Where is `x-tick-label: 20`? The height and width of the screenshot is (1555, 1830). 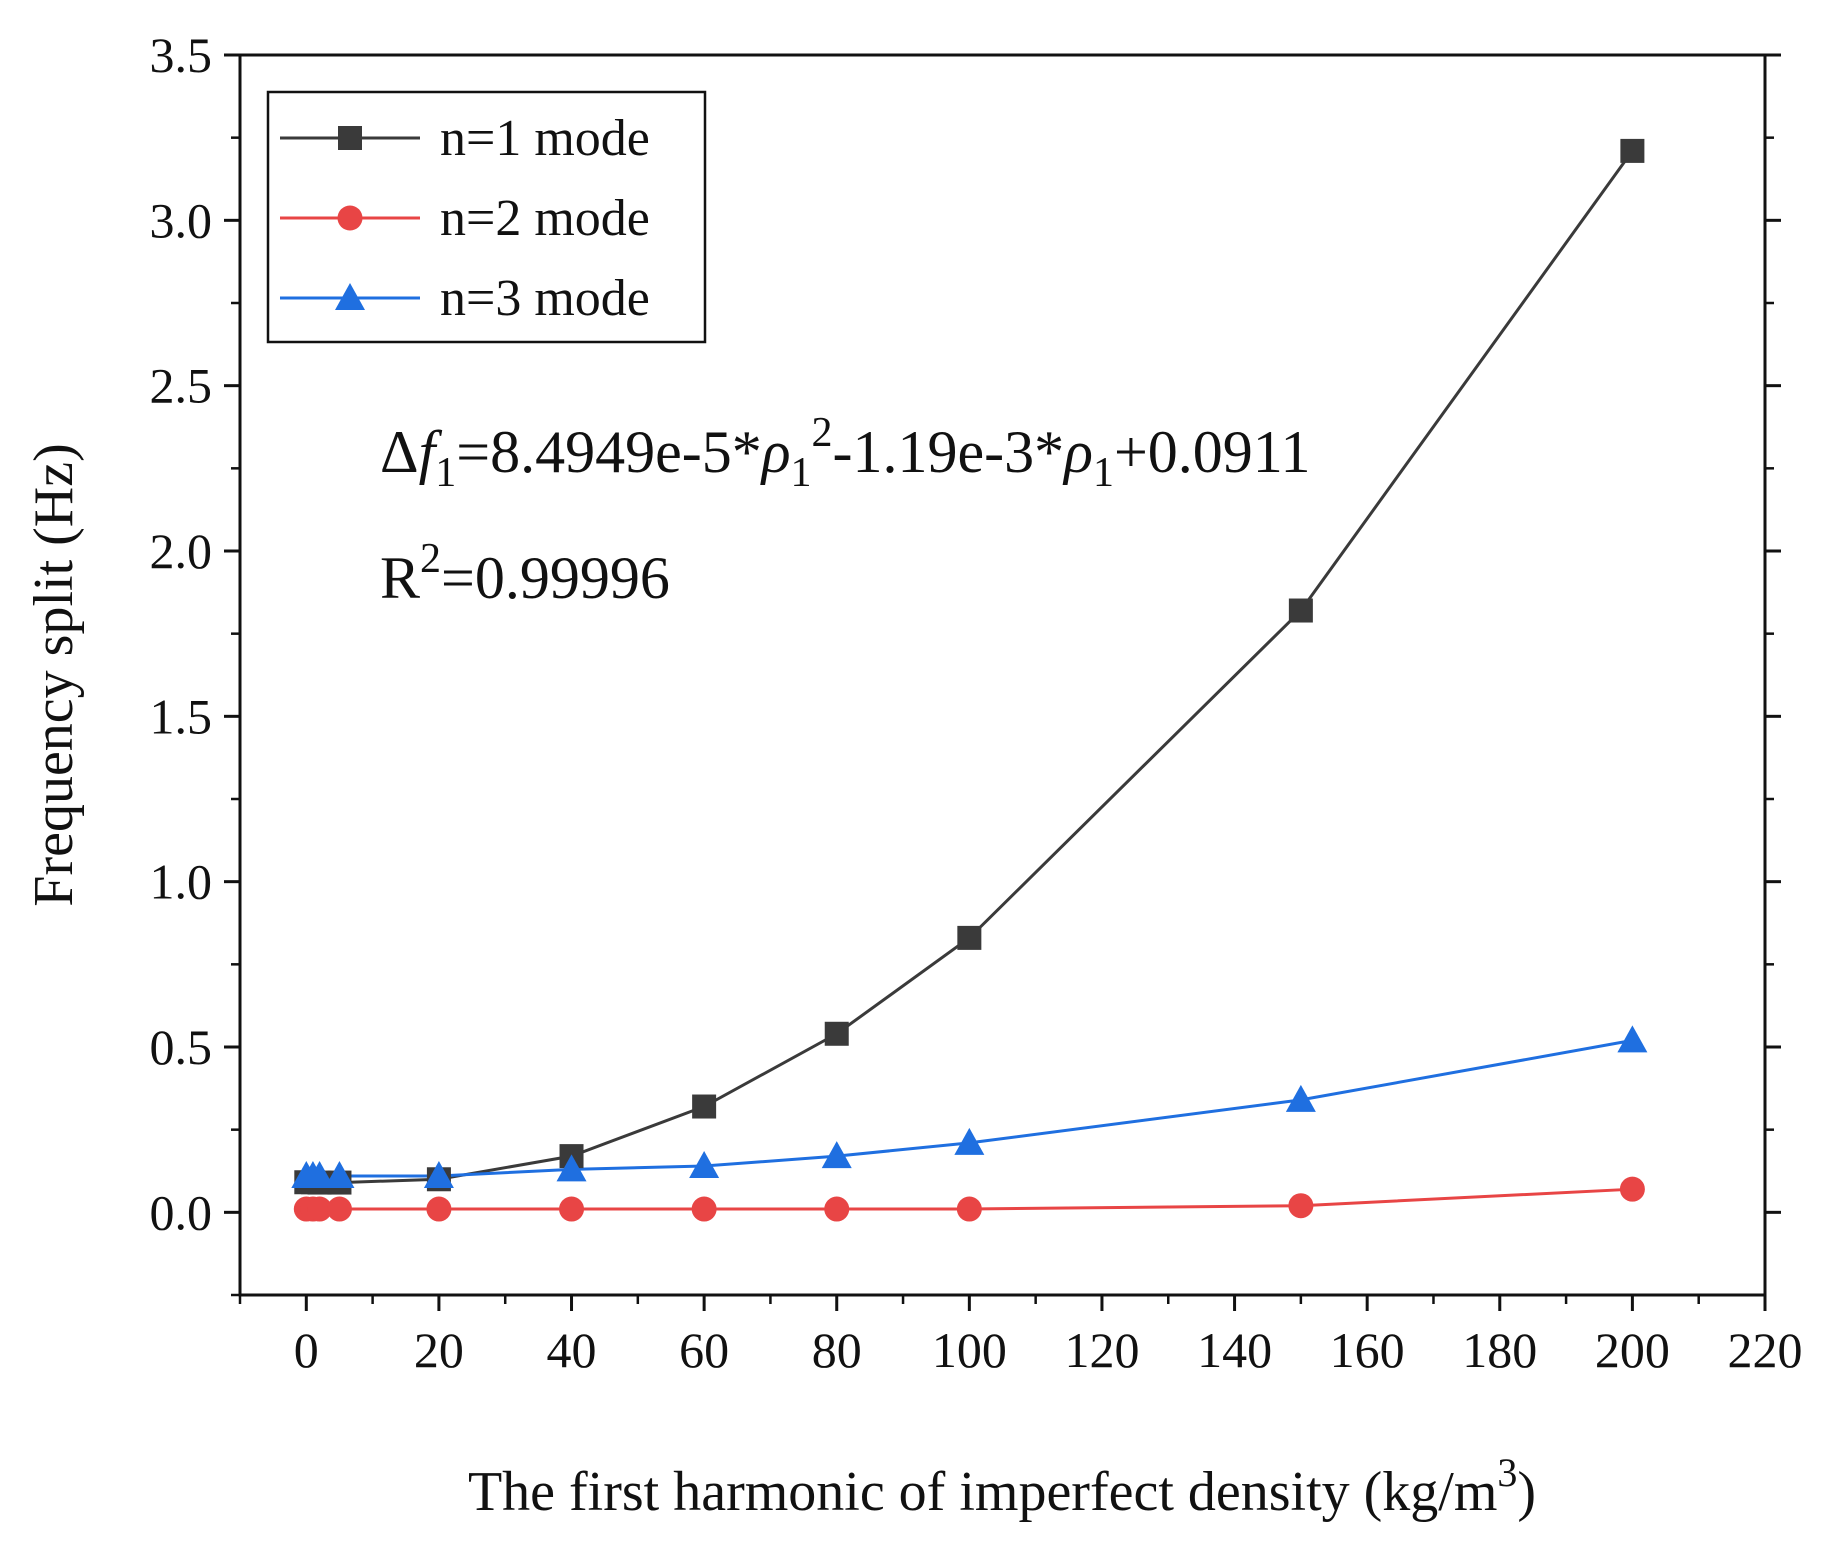 x-tick-label: 20 is located at coordinates (439, 1350).